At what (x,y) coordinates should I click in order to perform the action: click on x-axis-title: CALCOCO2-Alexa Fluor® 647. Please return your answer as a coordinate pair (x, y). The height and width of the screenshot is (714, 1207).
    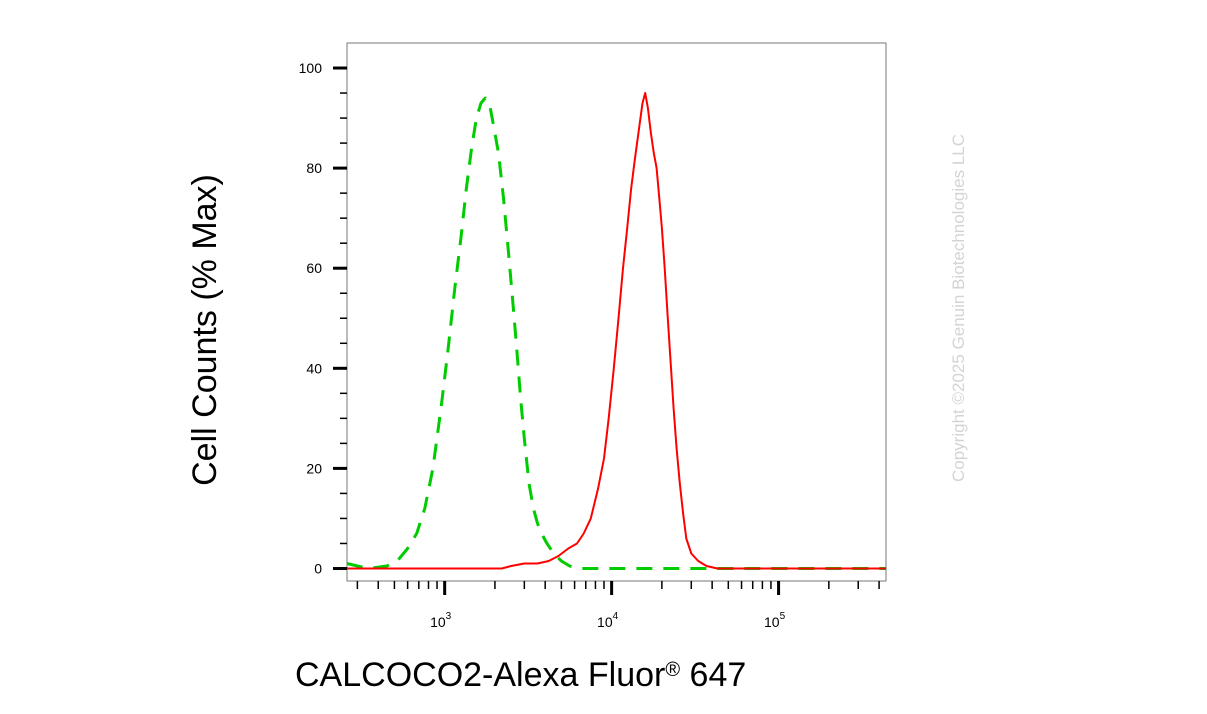
    Looking at the image, I should click on (520, 675).